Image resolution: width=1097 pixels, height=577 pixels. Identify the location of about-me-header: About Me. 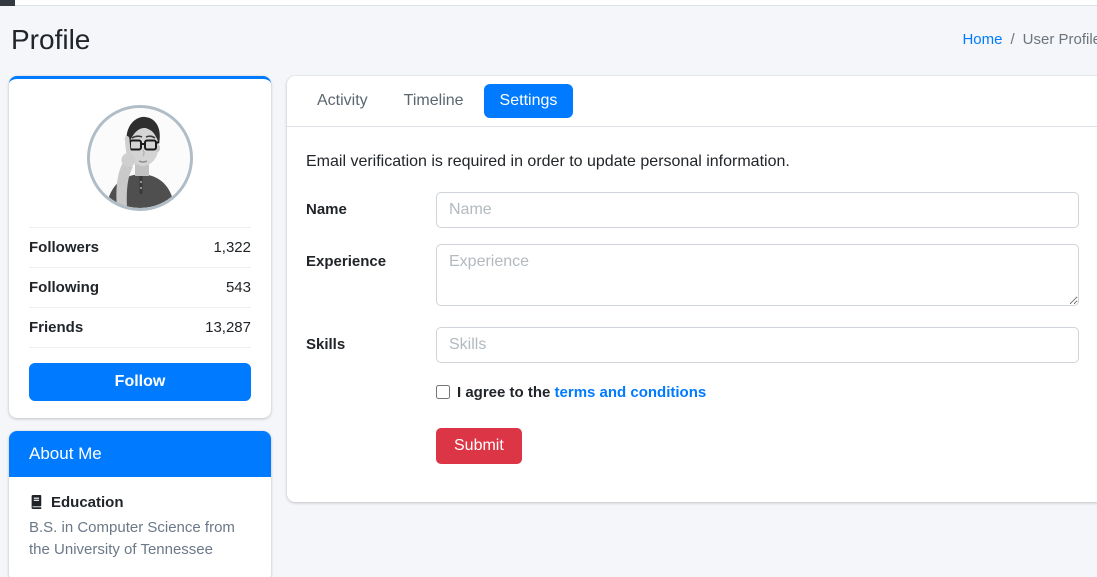
(140, 453).